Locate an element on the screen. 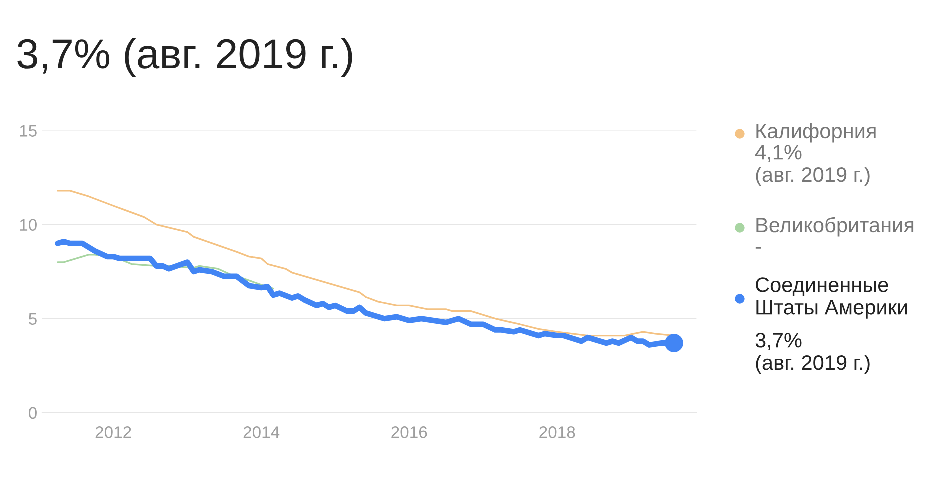  text: 3,7% (авг. 2019 г.) is located at coordinates (813, 353).